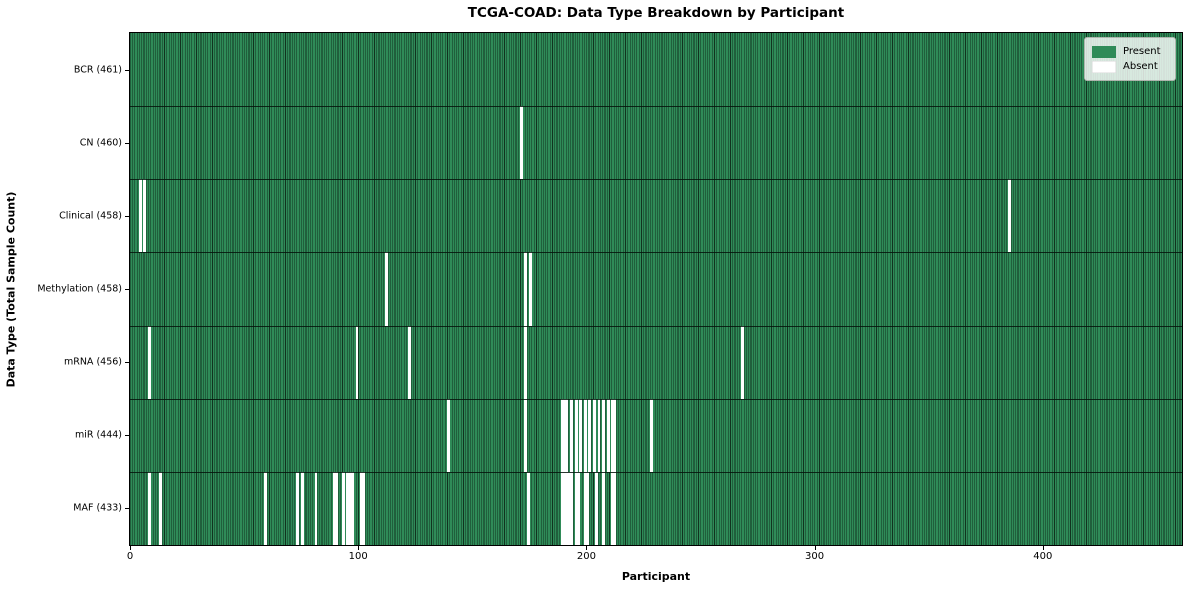  I want to click on heatmap-row-CN, so click(656, 143).